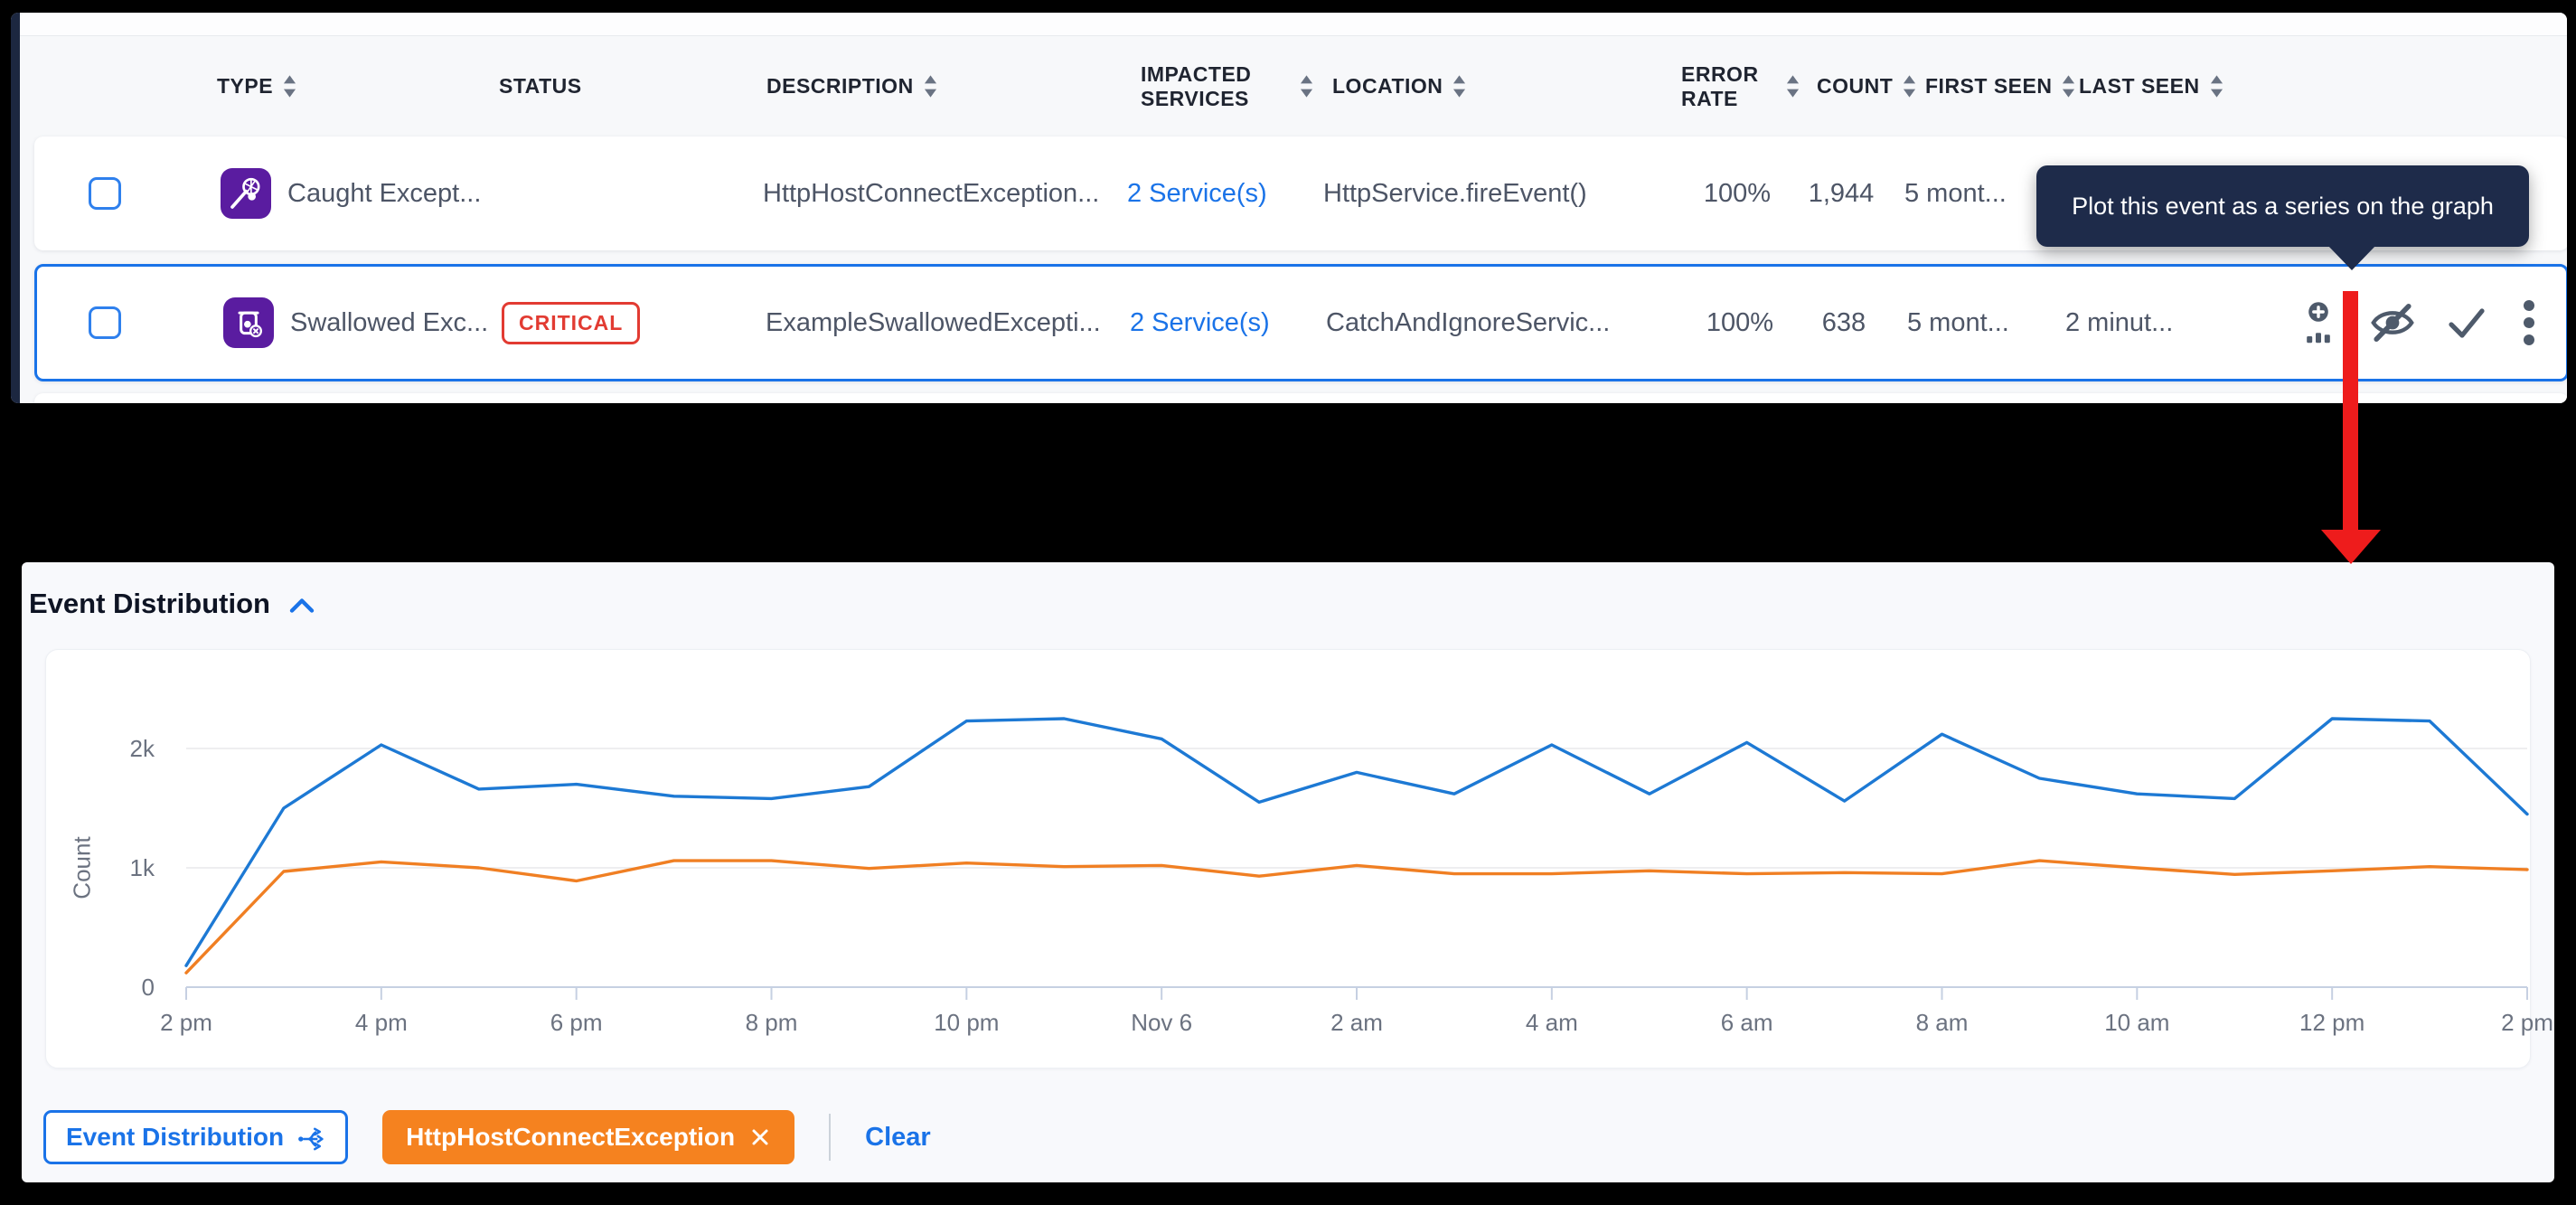 This screenshot has height=1205, width=2576. Describe the element at coordinates (772, 1022) in the screenshot. I see `x-tick-label: 8 pm` at that location.